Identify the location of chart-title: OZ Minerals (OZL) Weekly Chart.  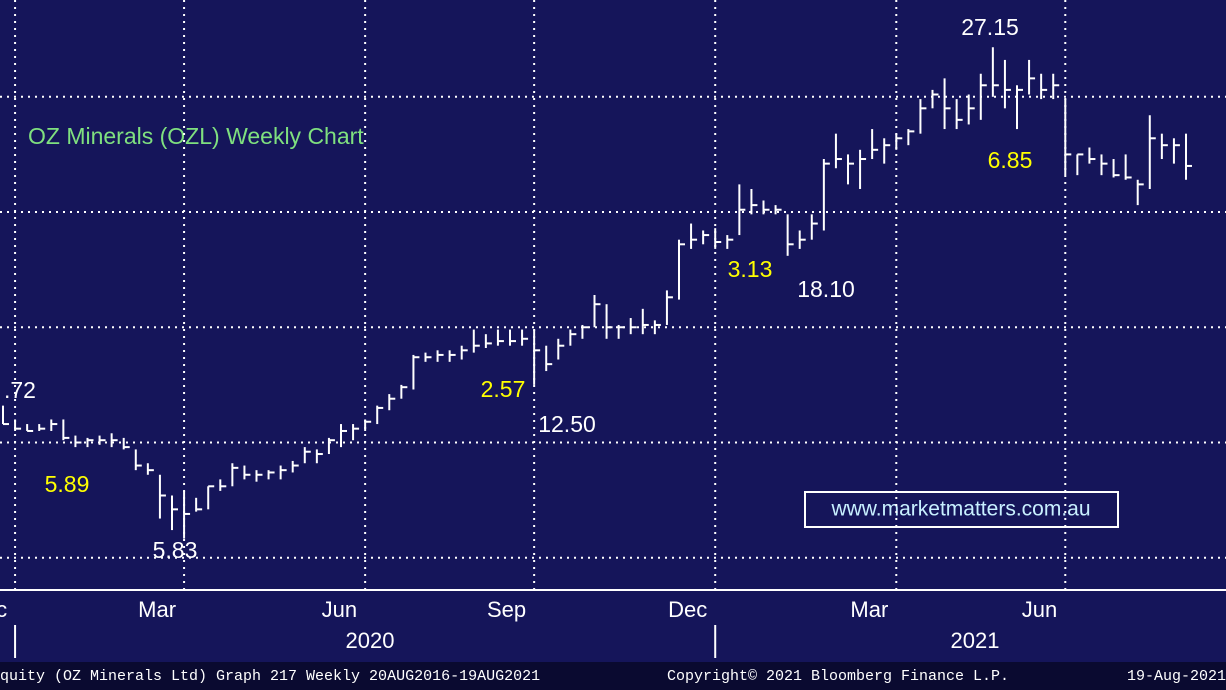
(196, 136).